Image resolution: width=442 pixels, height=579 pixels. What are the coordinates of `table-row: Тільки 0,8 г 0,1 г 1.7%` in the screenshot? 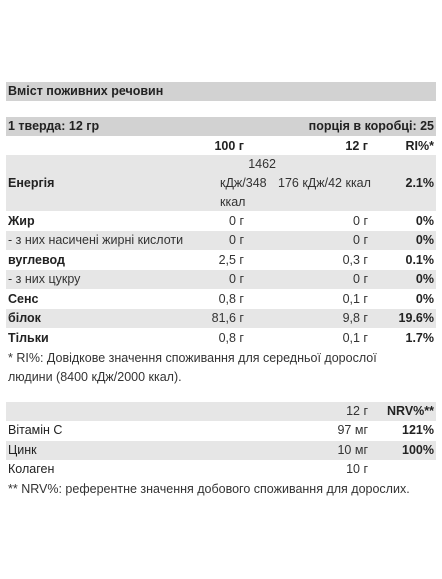 It's located at (221, 338).